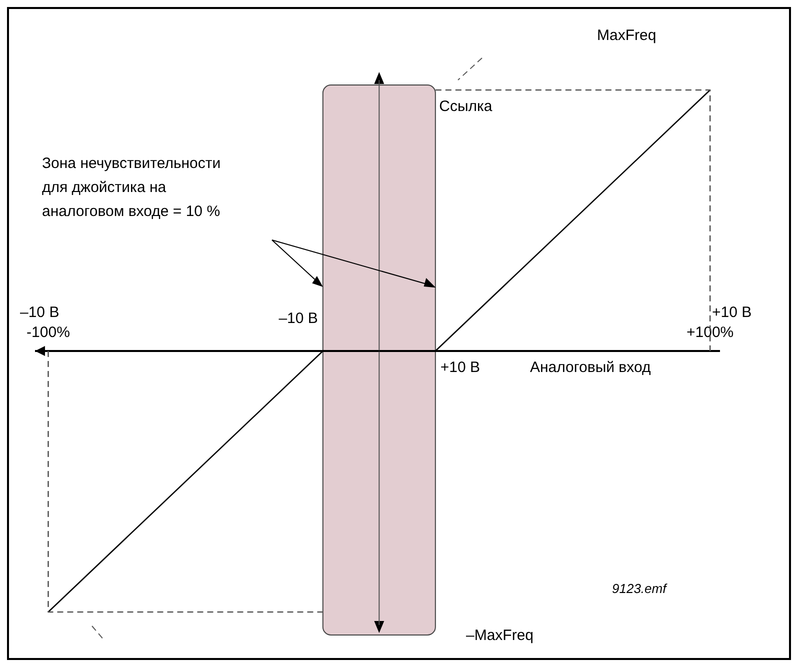 The image size is (800, 669). What do you see at coordinates (131, 187) in the screenshot?
I see `annotation: Зона нечувствительности для джойстика на аналоговом входе = 10 %` at bounding box center [131, 187].